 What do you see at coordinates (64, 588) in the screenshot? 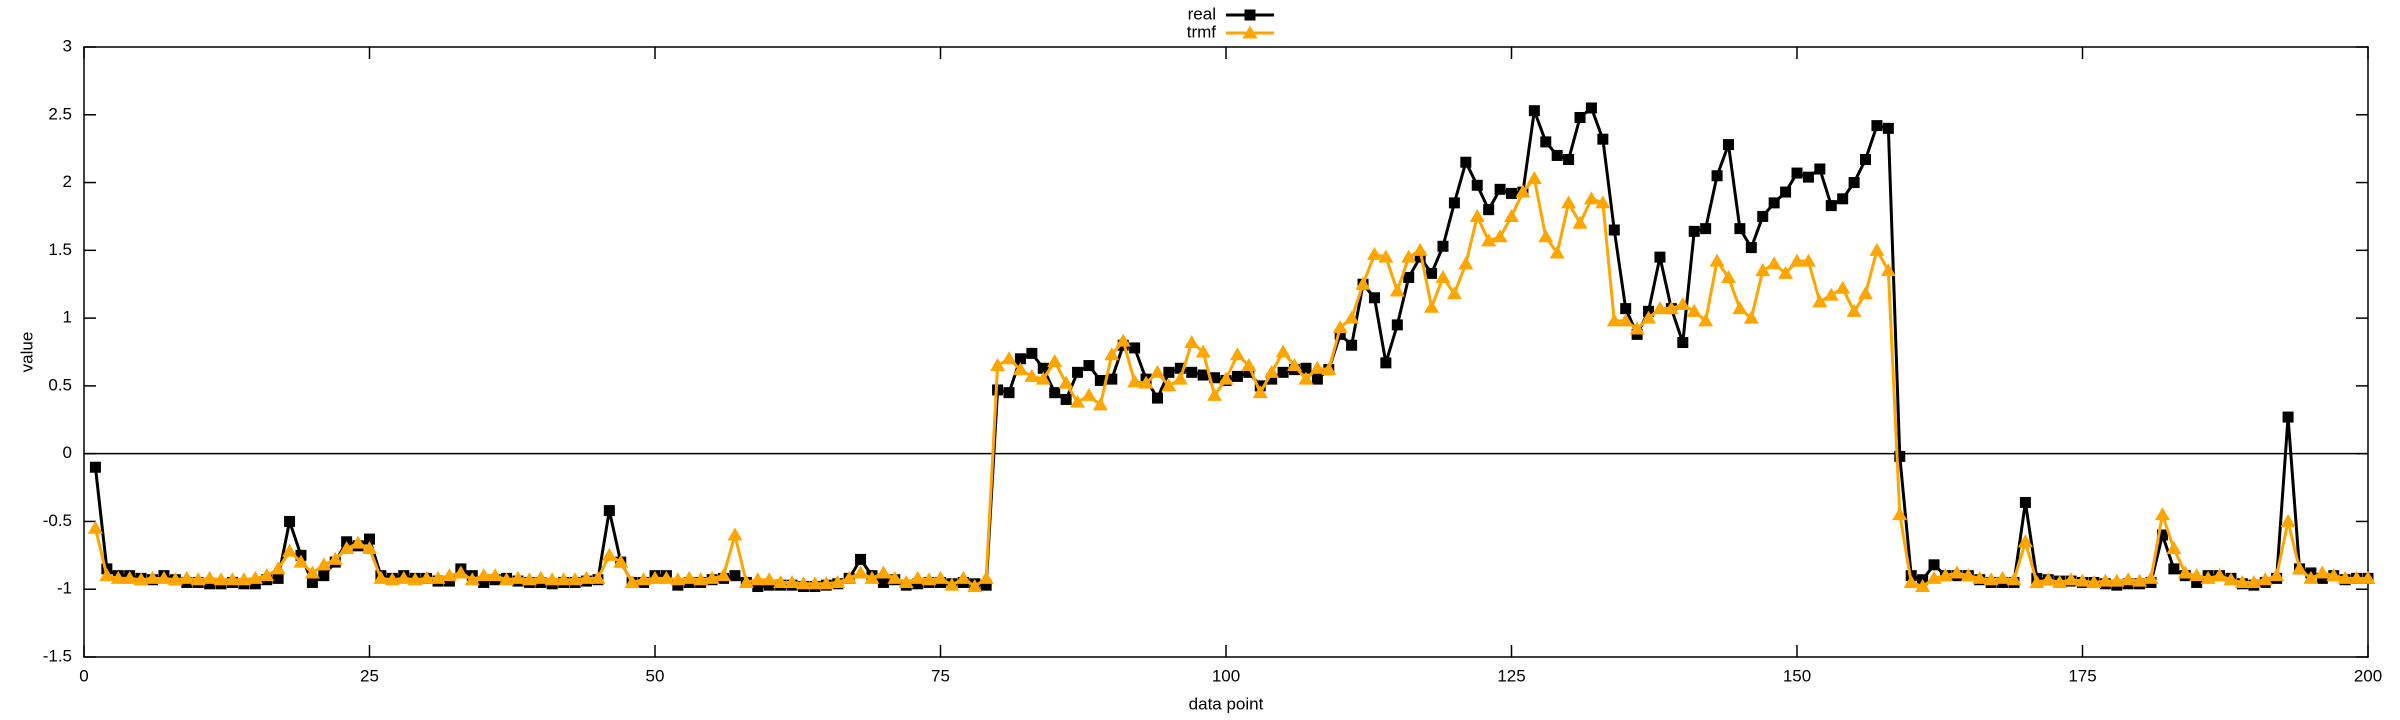
I see `y-tick-label: -1` at bounding box center [64, 588].